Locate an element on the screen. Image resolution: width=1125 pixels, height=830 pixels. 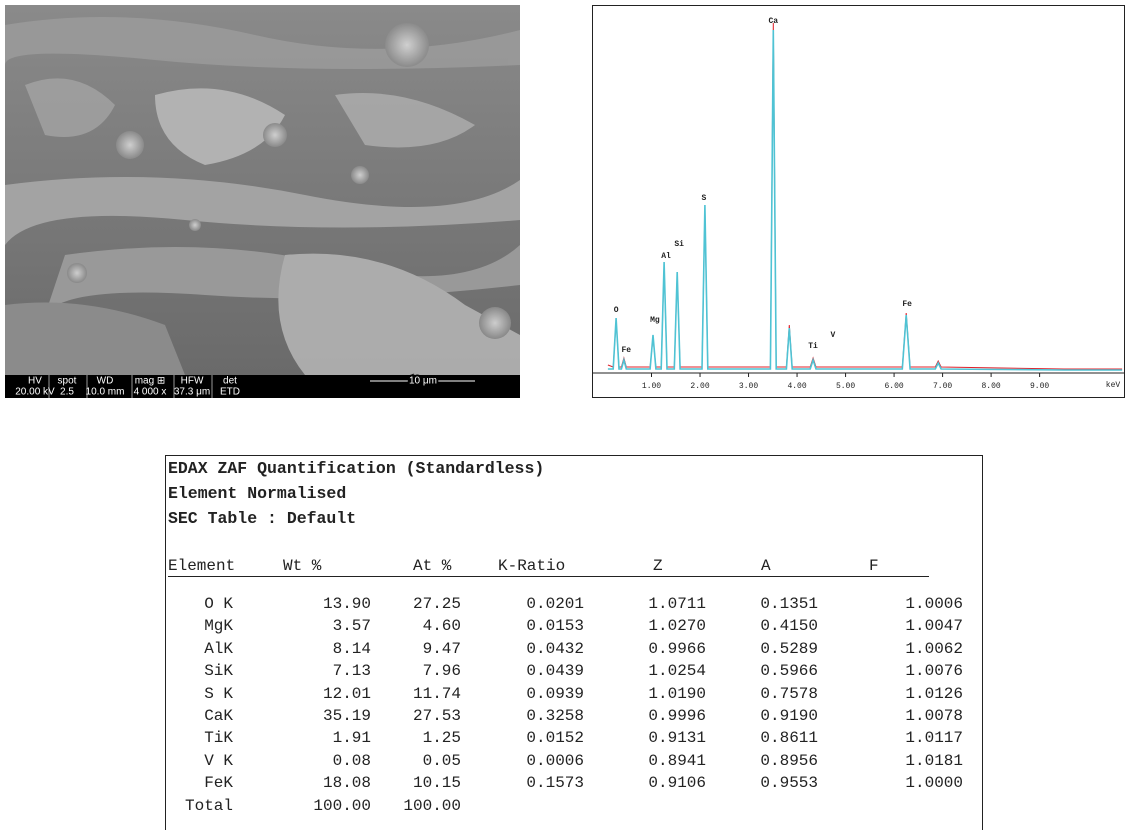
table-cell: 13.90 is located at coordinates (346, 604).